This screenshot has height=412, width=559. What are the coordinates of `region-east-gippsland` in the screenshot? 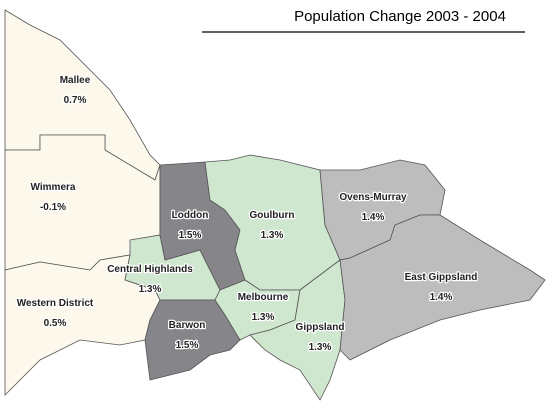 It's located at (442, 287).